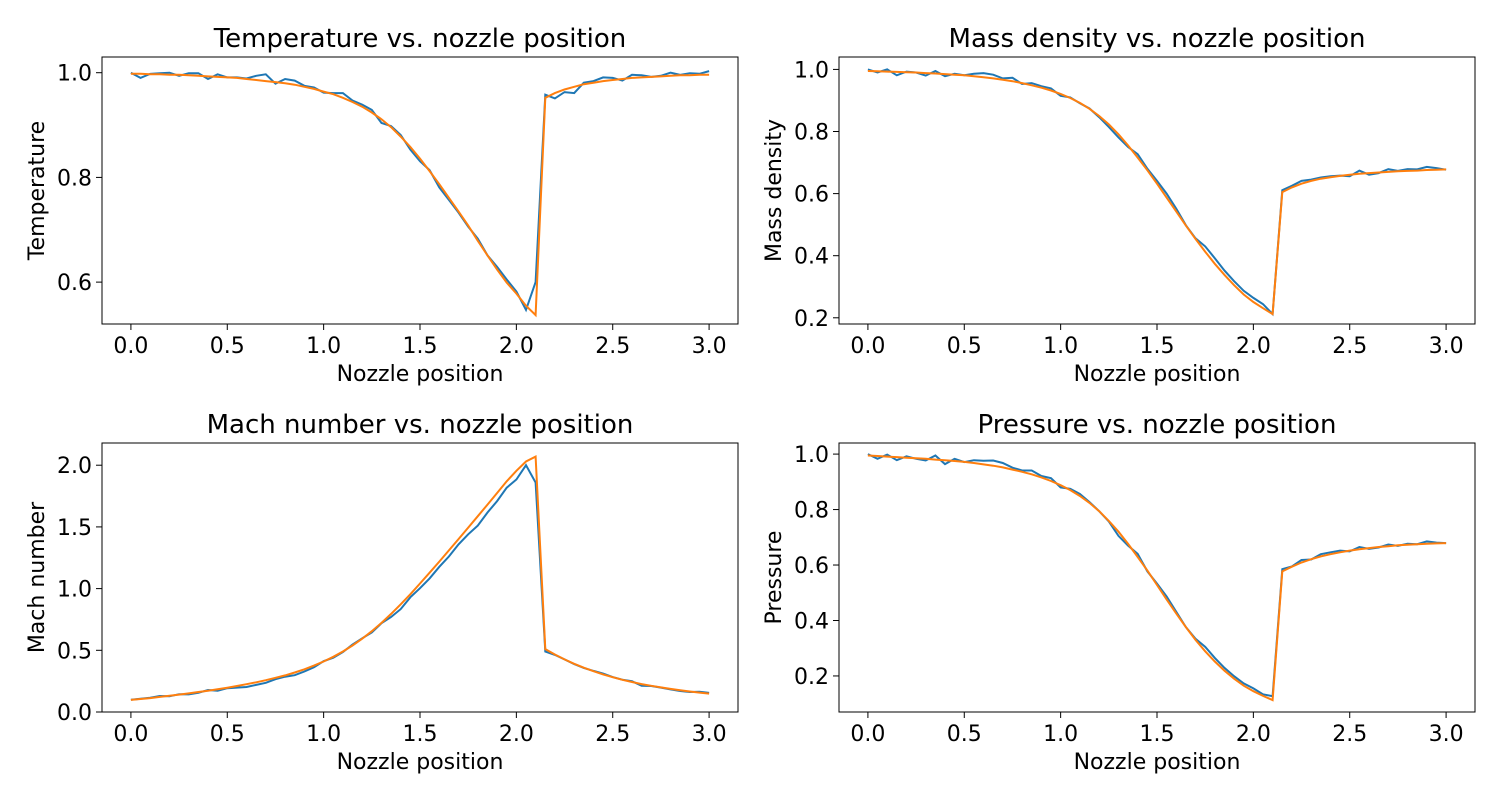 Image resolution: width=1500 pixels, height=800 pixels. What do you see at coordinates (1157, 39) in the screenshot?
I see `mass-density-chart-title: Mass density vs. nozzle position` at bounding box center [1157, 39].